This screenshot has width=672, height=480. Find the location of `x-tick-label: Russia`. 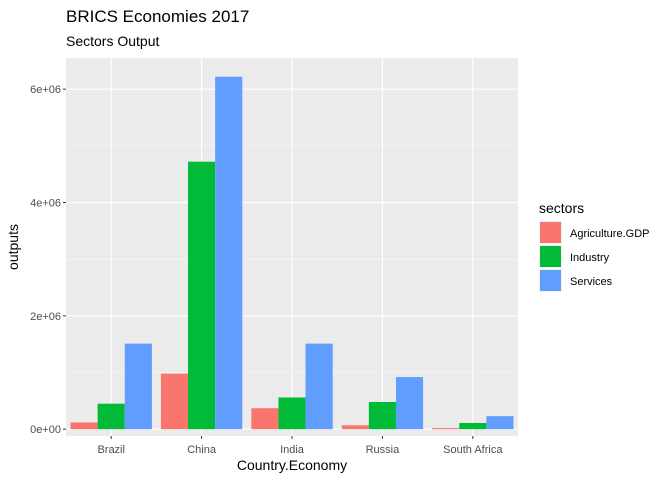

x-tick-label: Russia is located at coordinates (383, 450).